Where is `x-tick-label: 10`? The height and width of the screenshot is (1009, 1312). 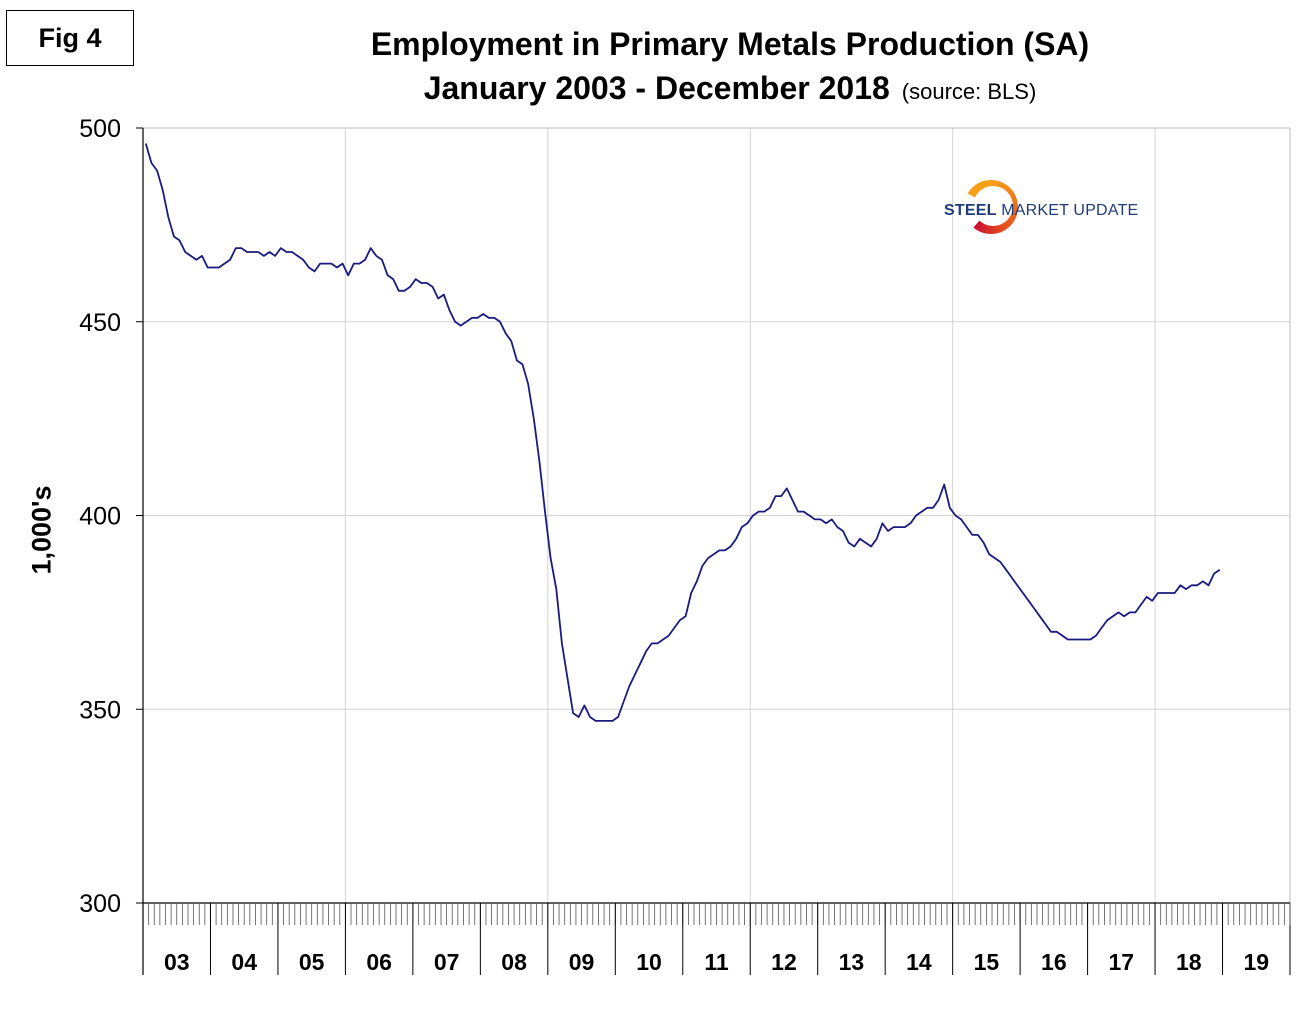 x-tick-label: 10 is located at coordinates (649, 962).